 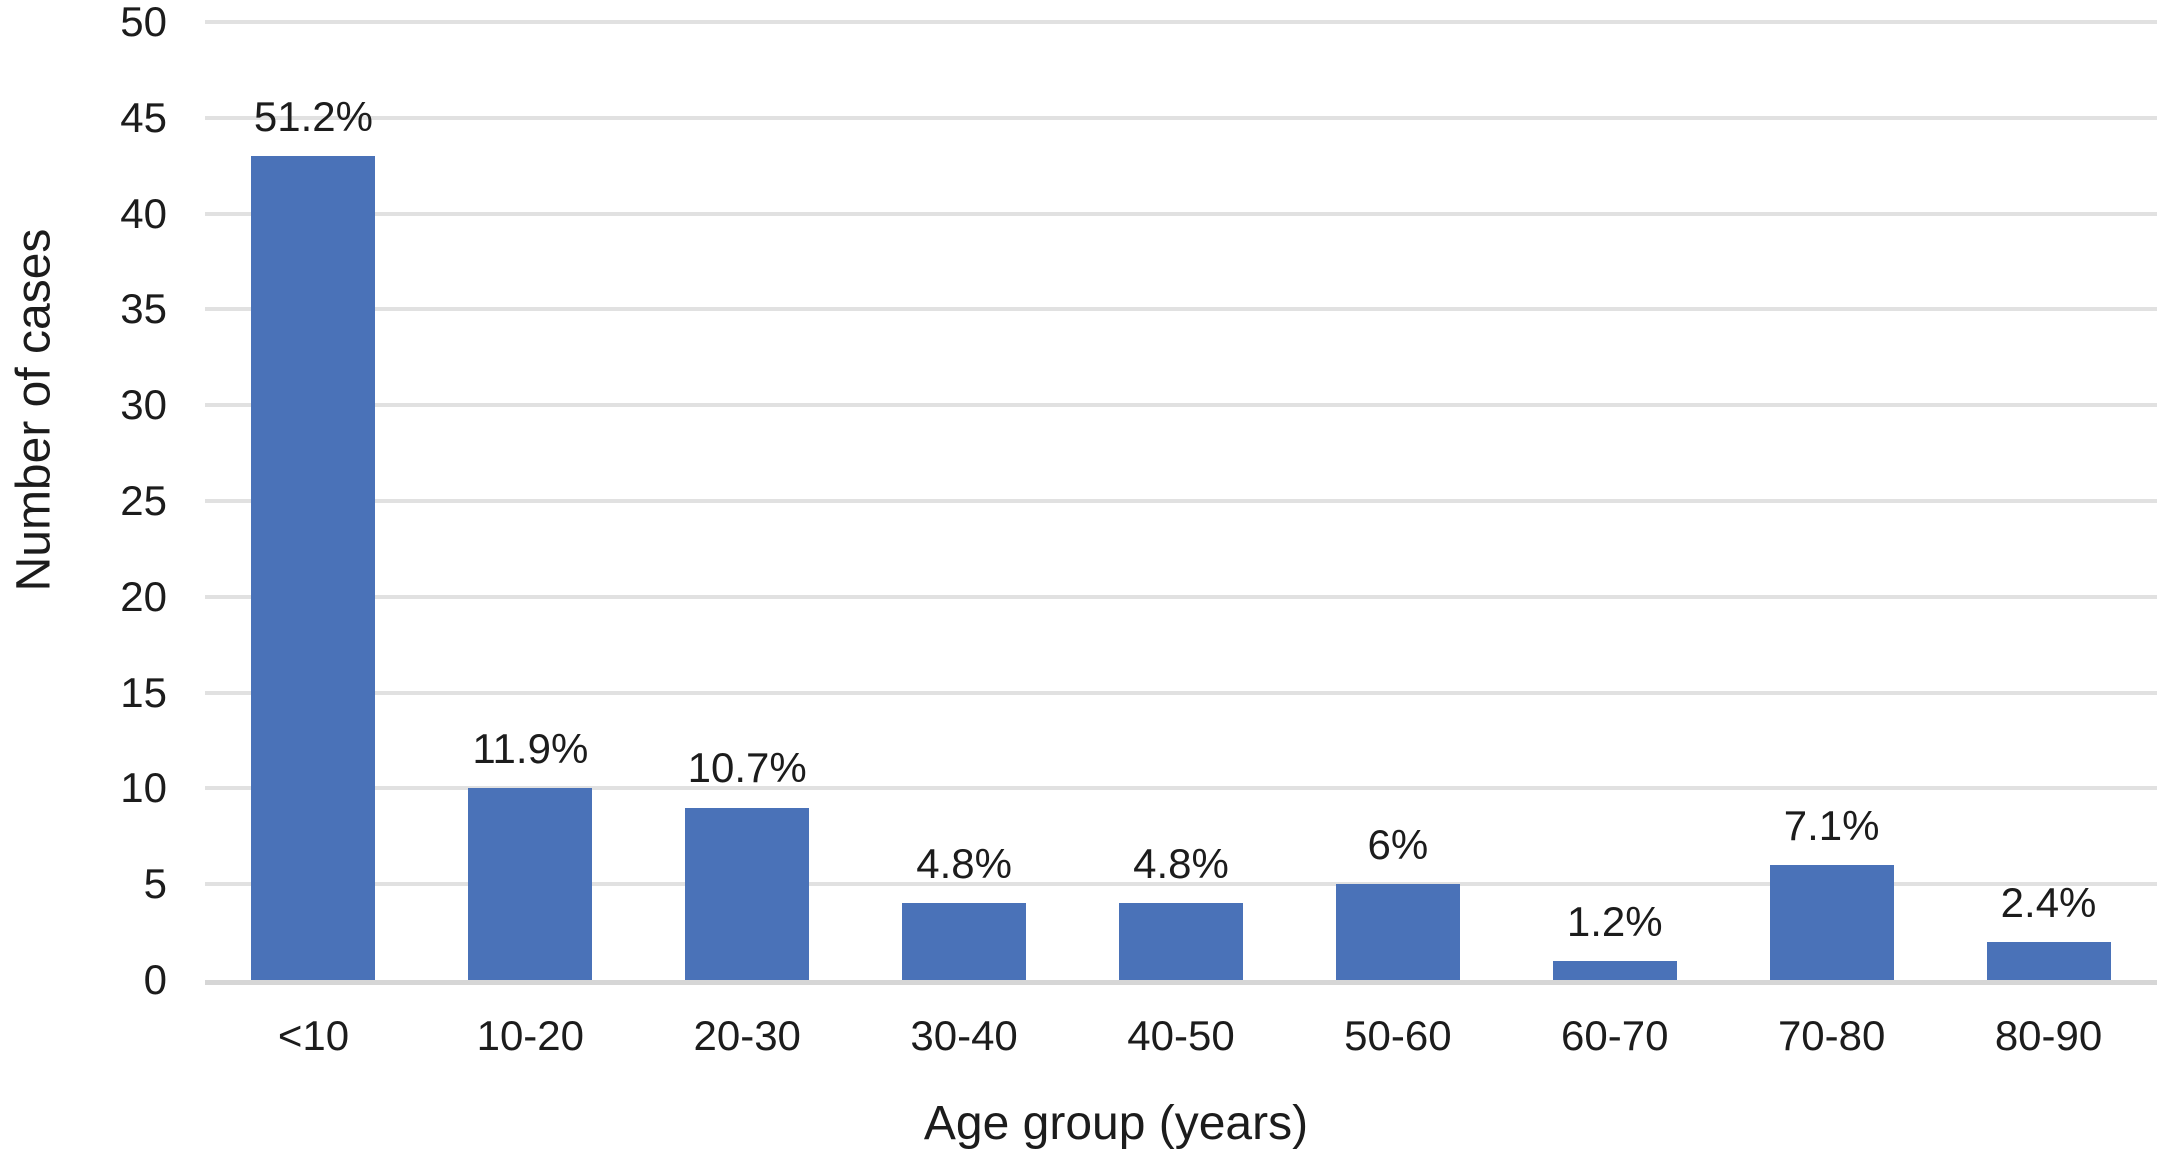 What do you see at coordinates (143, 788) in the screenshot?
I see `y-tick-label-10: 10` at bounding box center [143, 788].